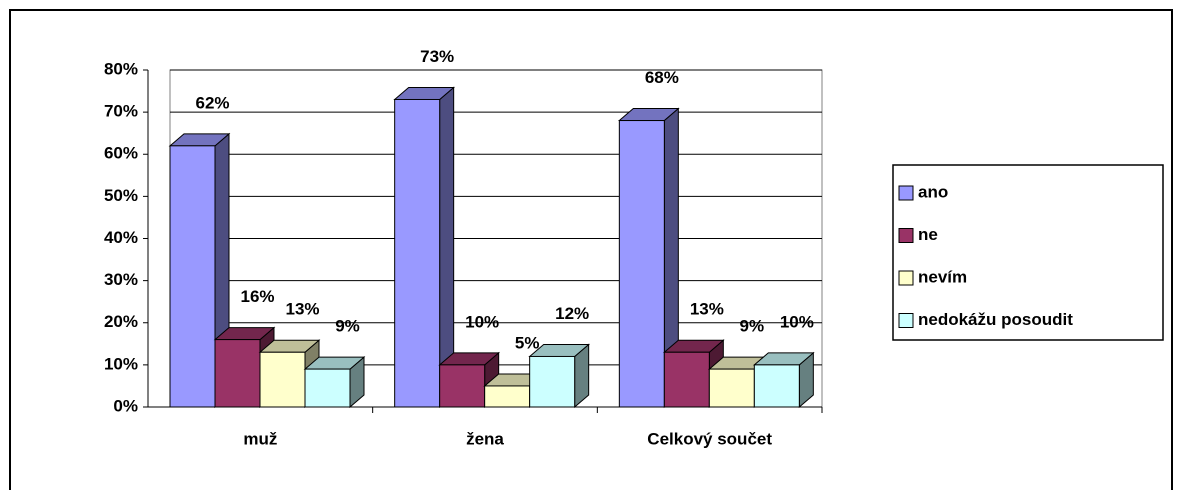 This screenshot has height=490, width=1182. I want to click on y-tick-label: 40%, so click(121, 237).